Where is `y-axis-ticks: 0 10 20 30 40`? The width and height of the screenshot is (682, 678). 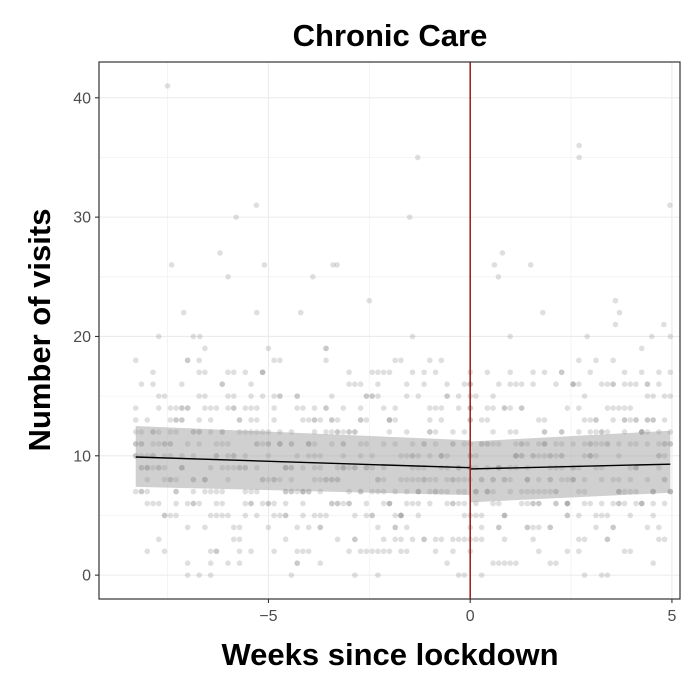
y-axis-ticks: 0 10 20 30 40 is located at coordinates (86, 337).